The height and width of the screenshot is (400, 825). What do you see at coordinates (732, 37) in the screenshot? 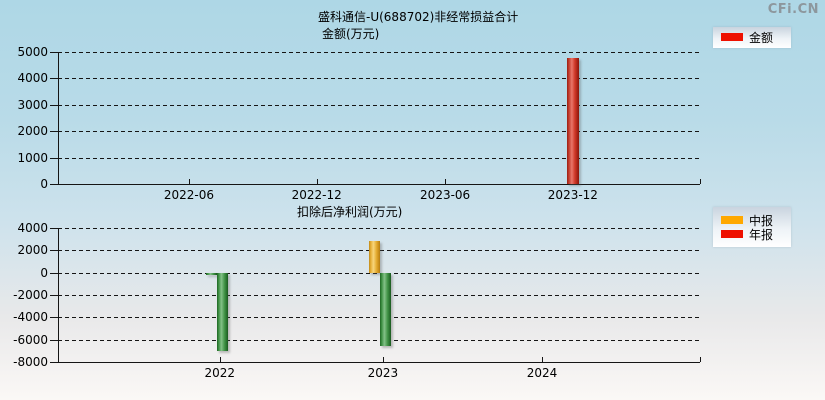
I see `amount-legend-swatch` at bounding box center [732, 37].